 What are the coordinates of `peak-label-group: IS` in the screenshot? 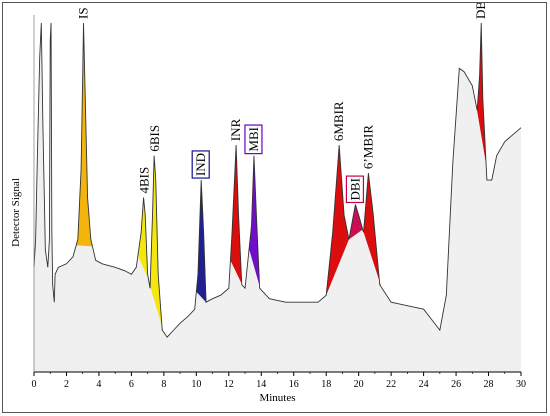 It's located at (83, 13).